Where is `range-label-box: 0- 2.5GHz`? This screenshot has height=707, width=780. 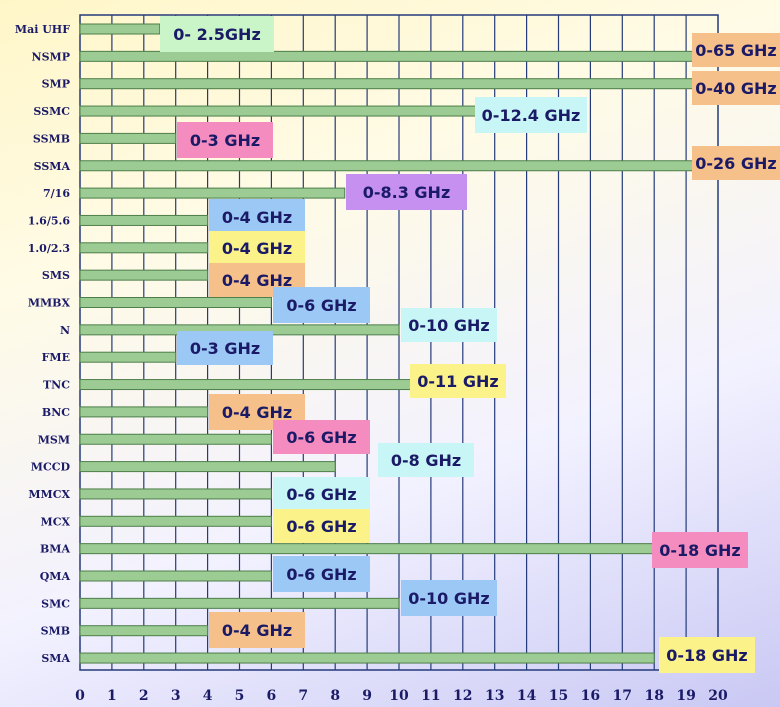
range-label-box: 0- 2.5GHz is located at coordinates (217, 34).